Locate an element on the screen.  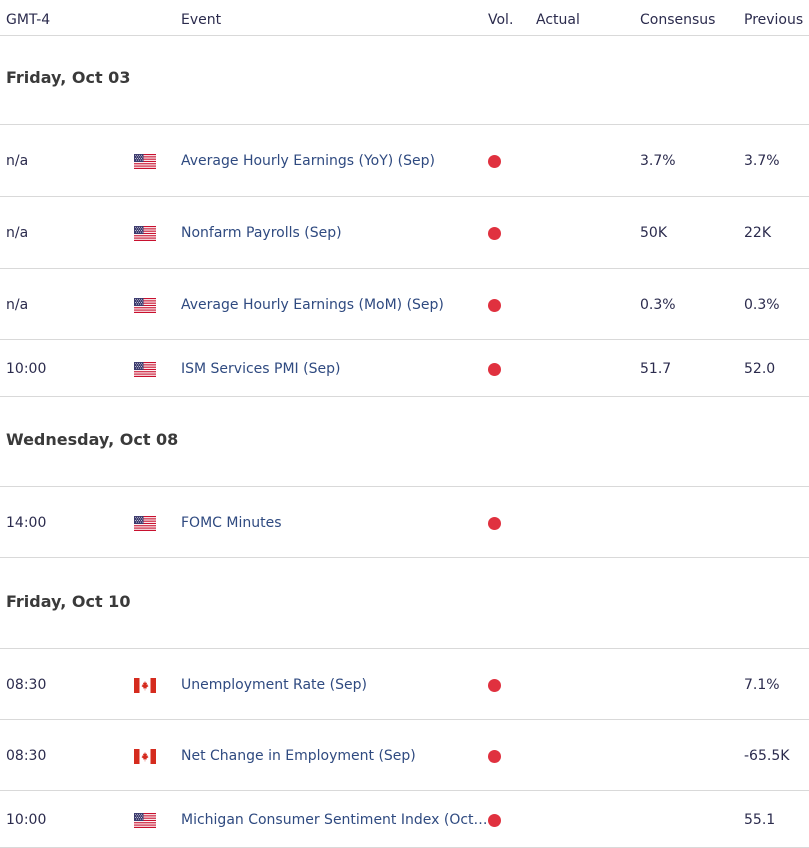
previous-column-header: Previous is located at coordinates (774, 20).